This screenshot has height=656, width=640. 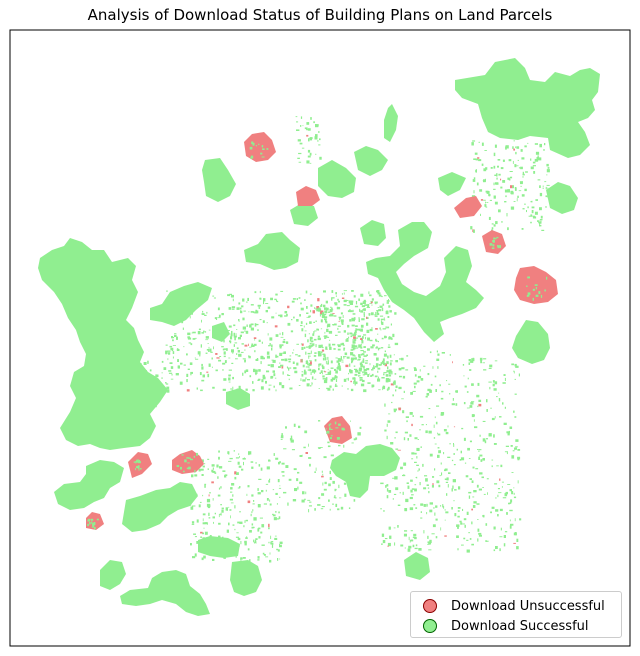 What do you see at coordinates (430, 606) in the screenshot?
I see `legend-marker-unsuccessful` at bounding box center [430, 606].